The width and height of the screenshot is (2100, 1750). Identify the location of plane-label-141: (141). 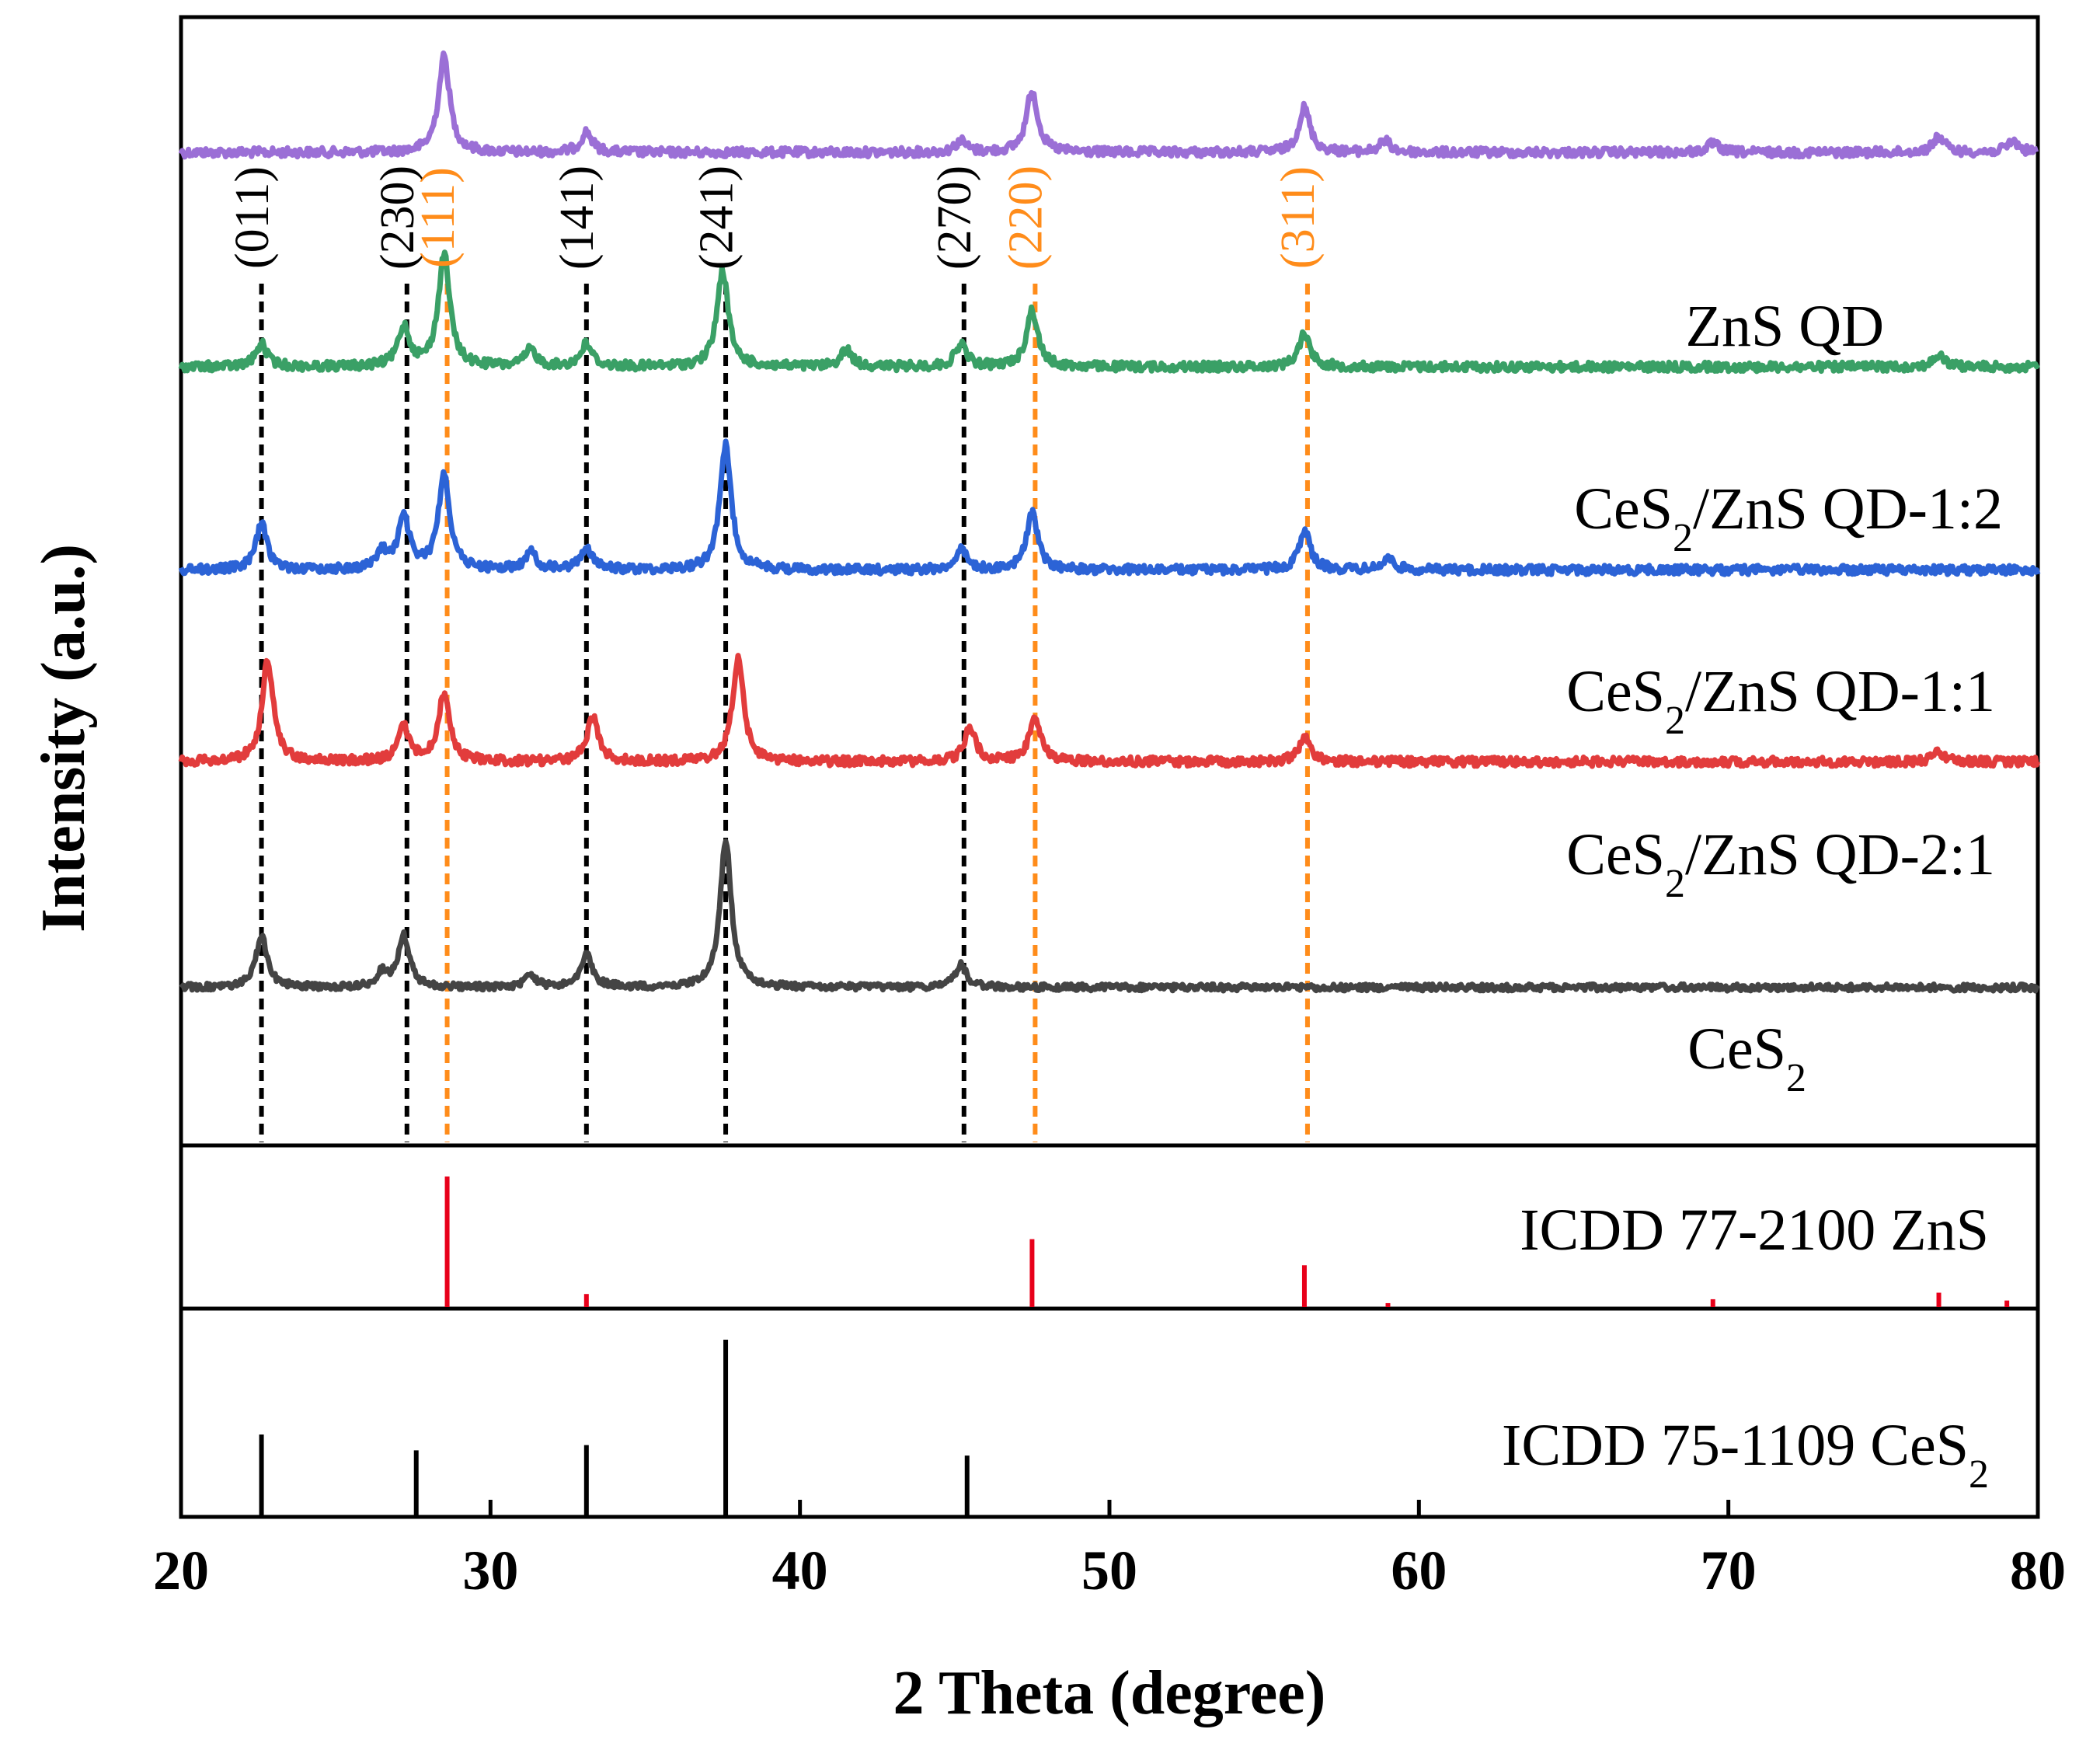
(577, 218).